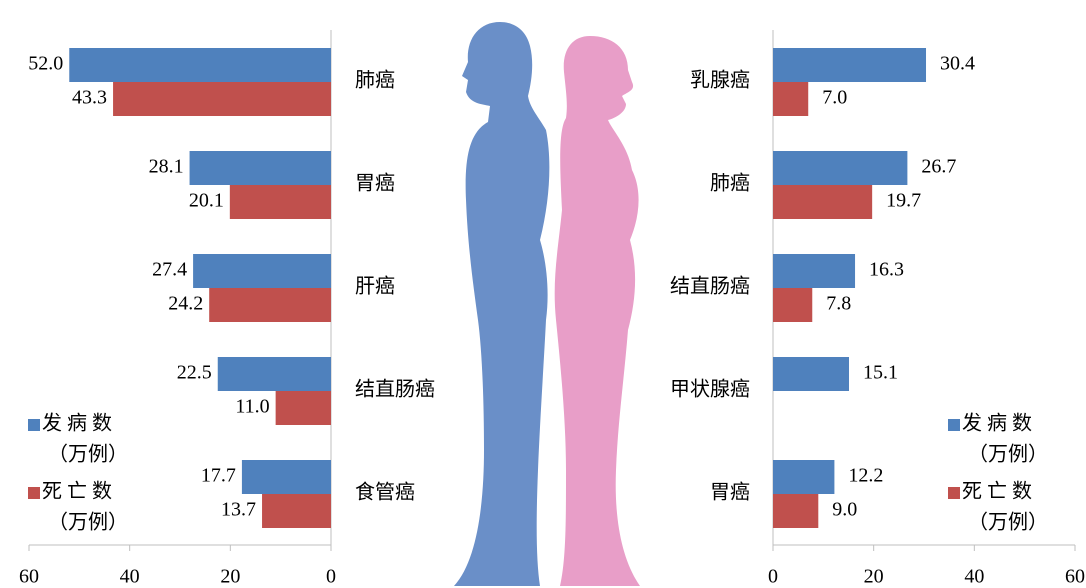 This screenshot has width=1086, height=588. I want to click on value-label: 52.0, so click(45, 64).